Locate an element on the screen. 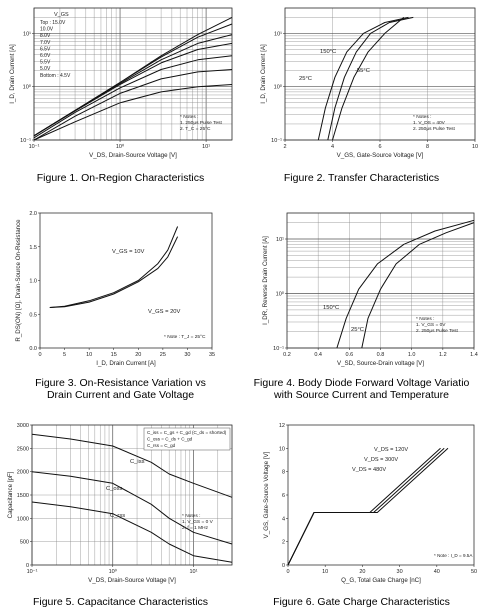 Image resolution: width=482 pixels, height=614 pixels. note-text: * Note : I_D = 9.5A is located at coordinates (453, 555).